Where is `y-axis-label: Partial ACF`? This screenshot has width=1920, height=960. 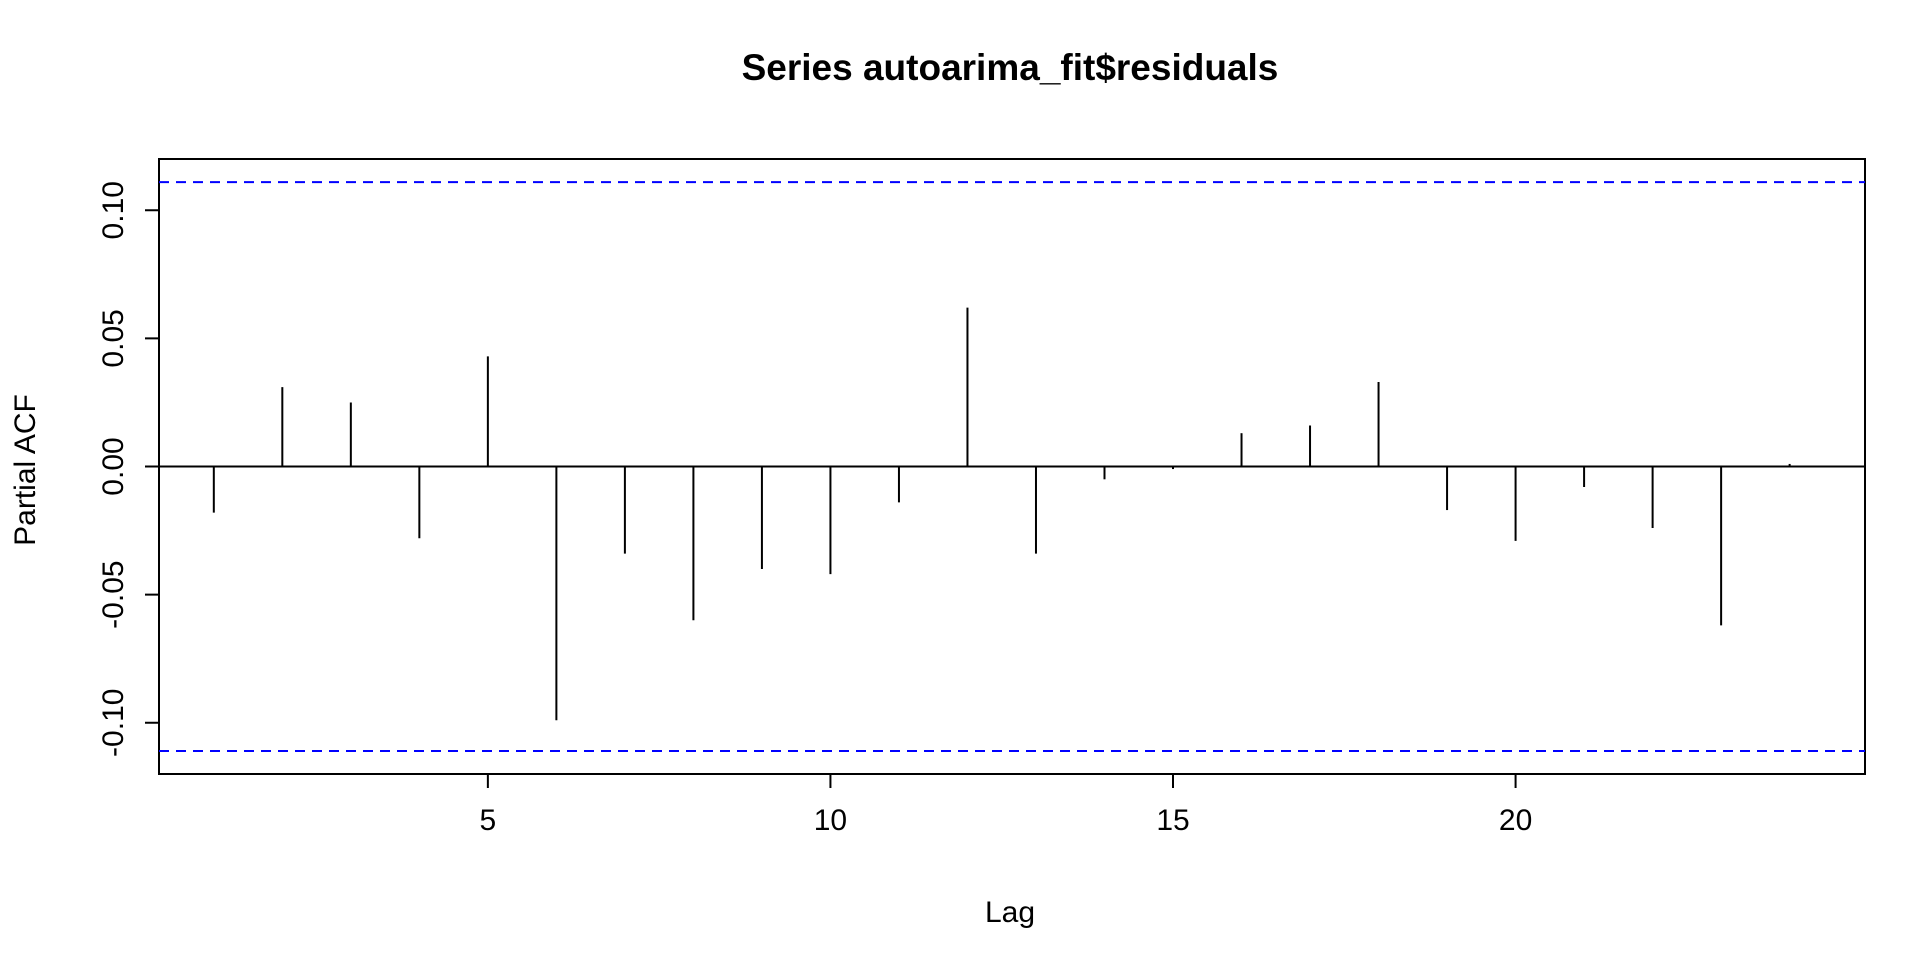 y-axis-label: Partial ACF is located at coordinates (25, 470).